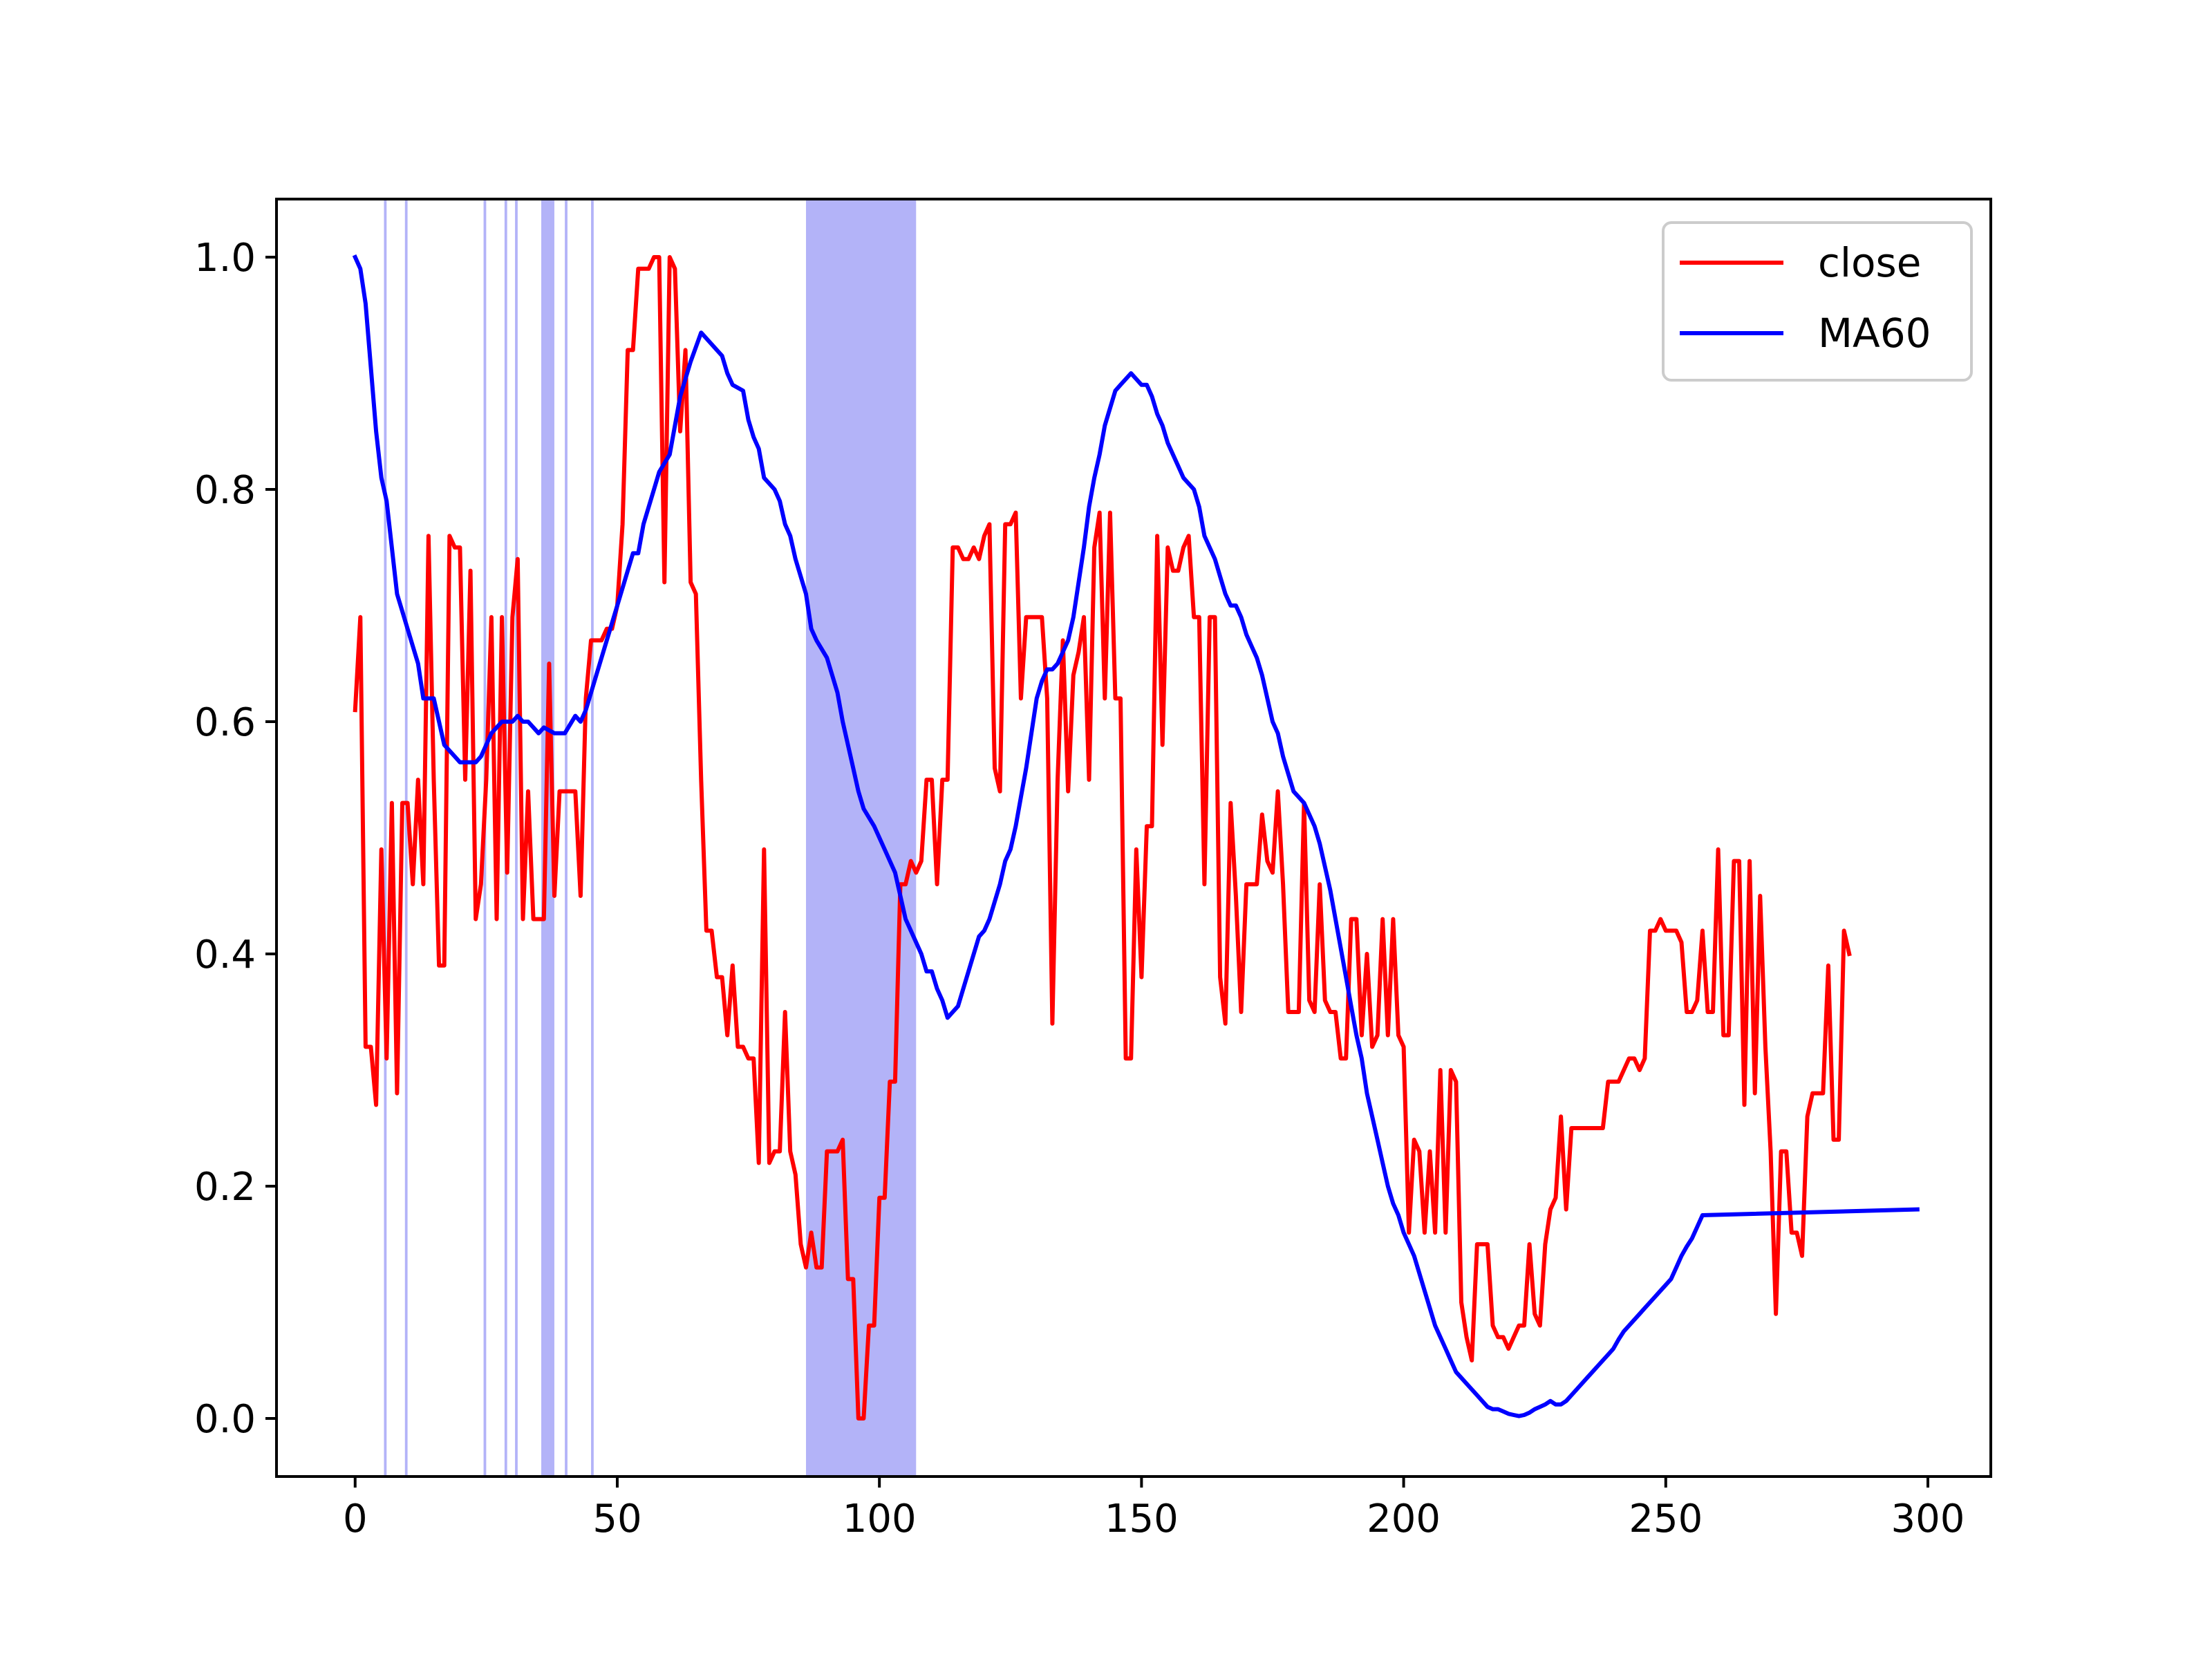  I want to click on legend-label-ma60: MA60, so click(1874, 333).